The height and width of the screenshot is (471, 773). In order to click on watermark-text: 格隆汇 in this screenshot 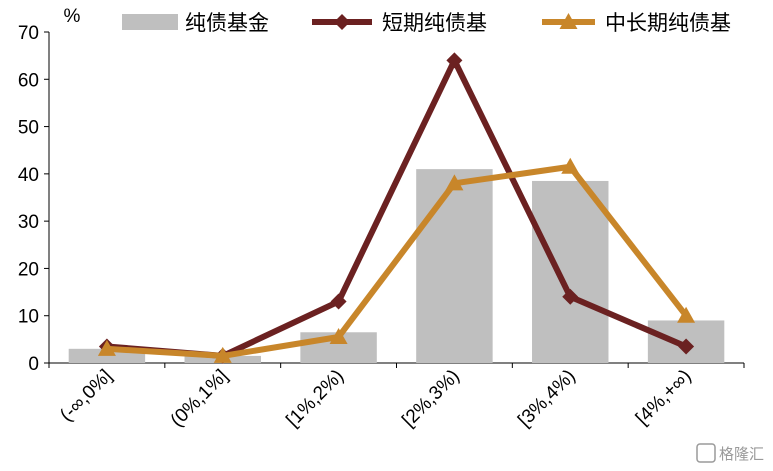, I will do `click(741, 454)`.